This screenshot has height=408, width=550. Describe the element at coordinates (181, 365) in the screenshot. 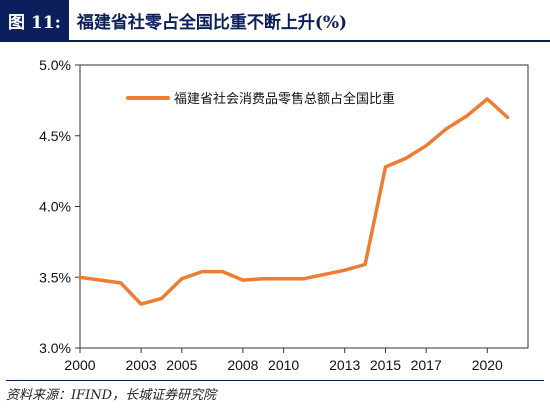

I see `x-tick-label: 2005` at that location.